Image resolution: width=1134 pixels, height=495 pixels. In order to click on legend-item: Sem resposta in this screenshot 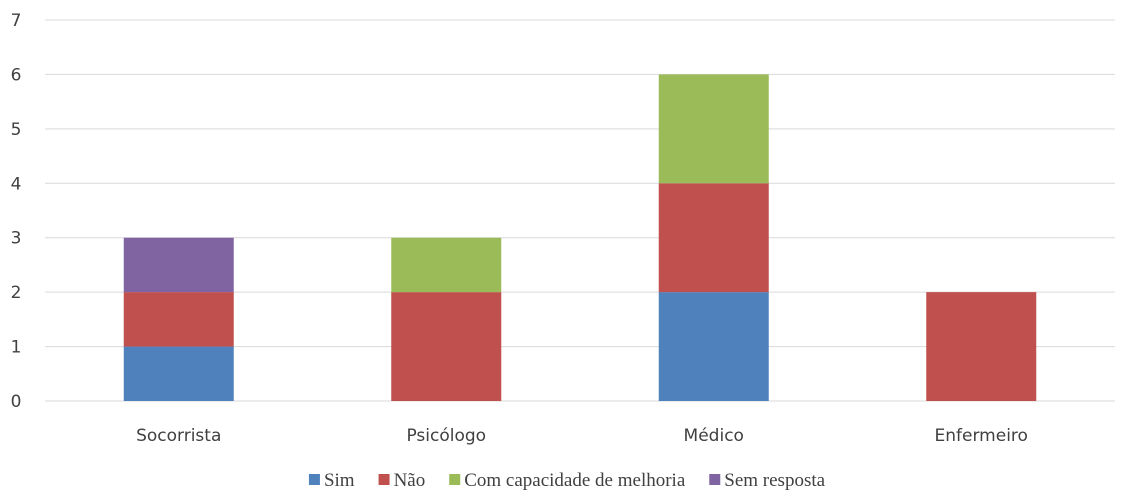, I will do `click(767, 480)`.